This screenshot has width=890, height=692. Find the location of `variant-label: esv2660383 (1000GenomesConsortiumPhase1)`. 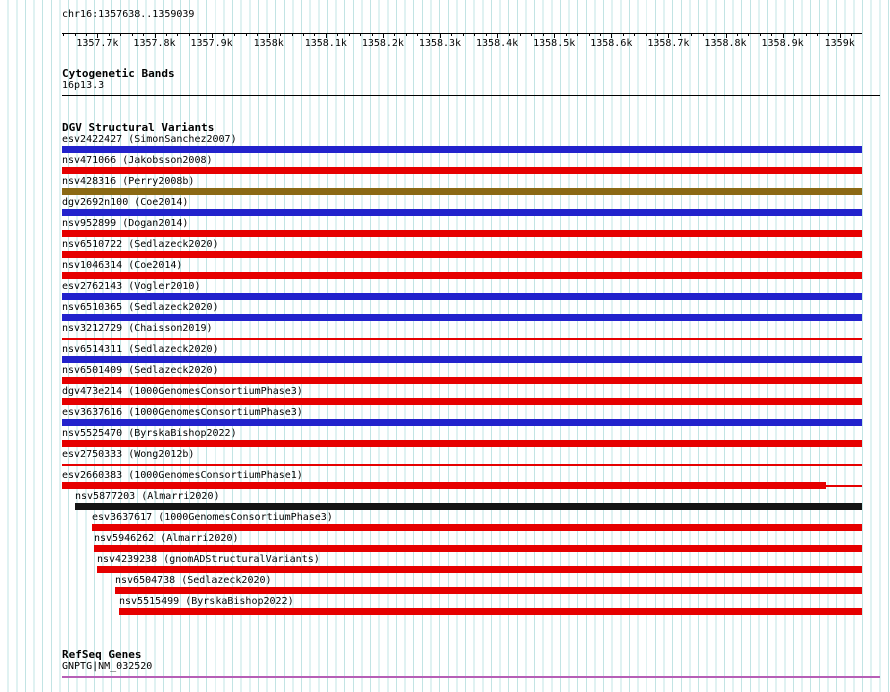

variant-label: esv2660383 (1000GenomesConsortiumPhase1) is located at coordinates (182, 475).